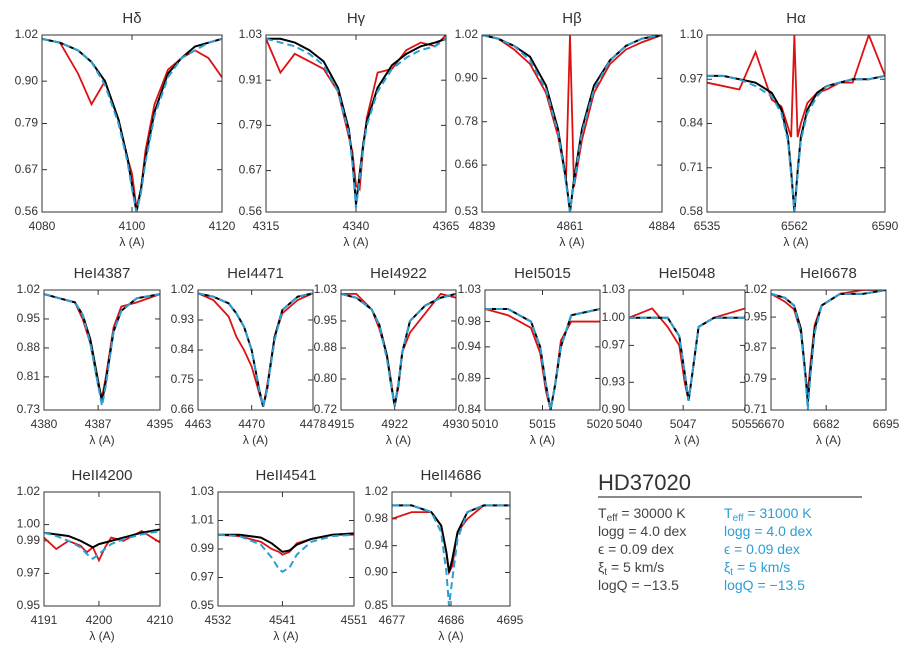 The image size is (924, 654). I want to click on x-tick-label: 6682, so click(826, 424).